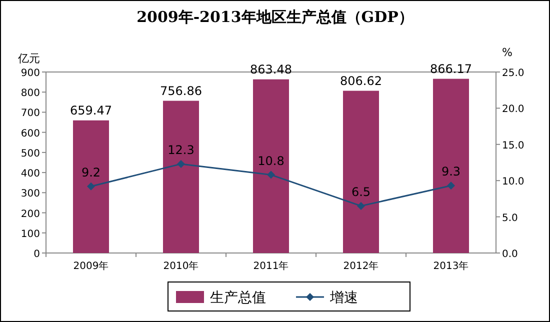 The width and height of the screenshot is (550, 322). Describe the element at coordinates (451, 69) in the screenshot. I see `data-label: 866.17` at that location.